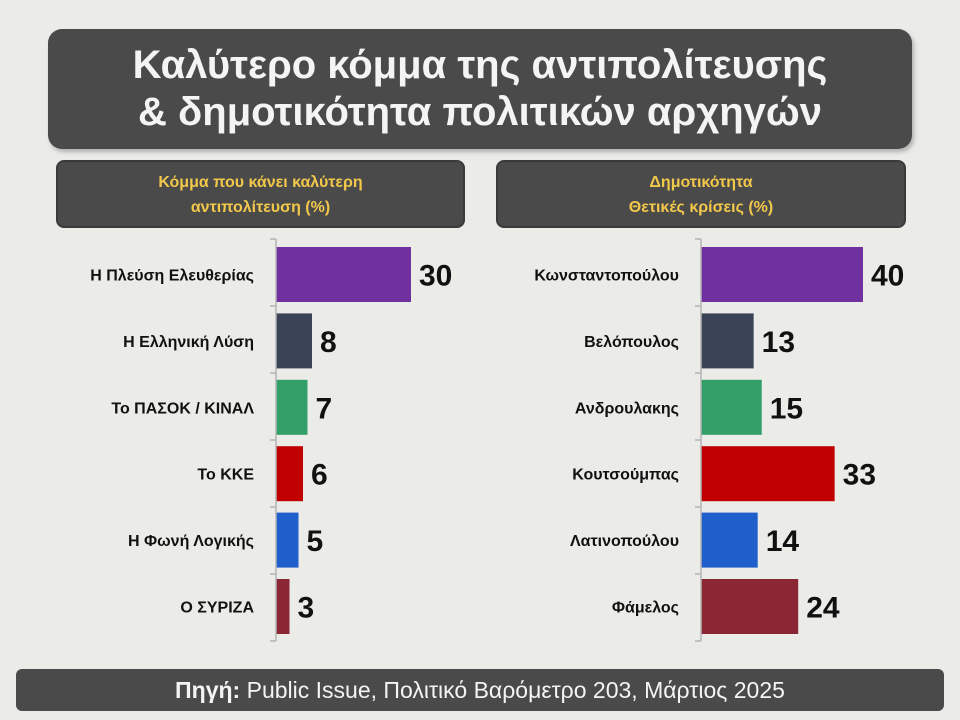 The width and height of the screenshot is (960, 720). What do you see at coordinates (701, 182) in the screenshot?
I see `right-header-line-1: Δημοτικότητα` at bounding box center [701, 182].